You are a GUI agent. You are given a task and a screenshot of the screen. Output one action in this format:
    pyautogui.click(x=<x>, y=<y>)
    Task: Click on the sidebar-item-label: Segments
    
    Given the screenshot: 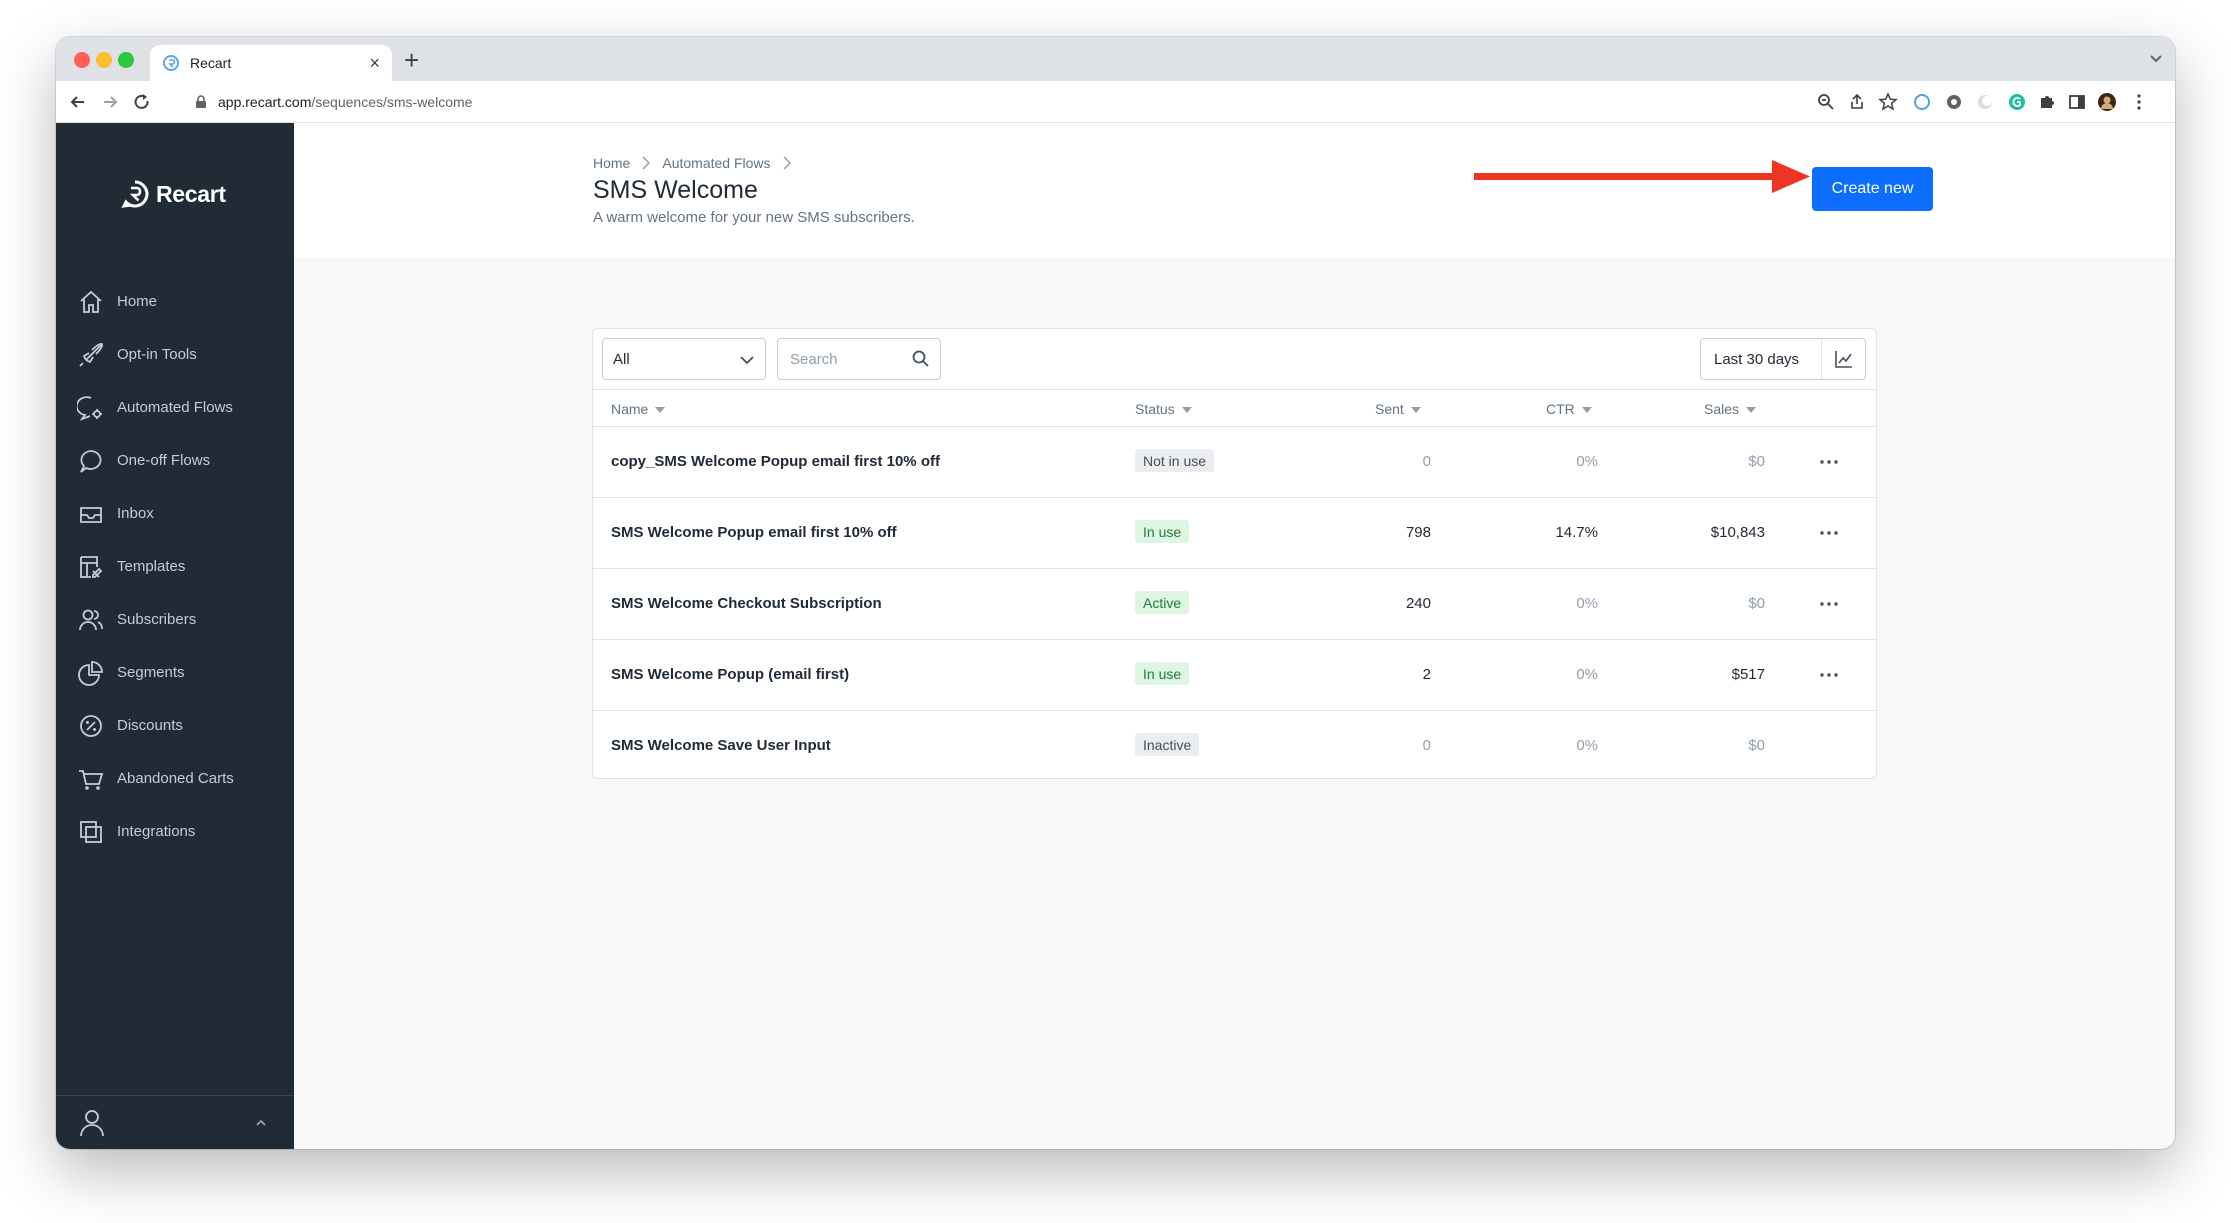 What is the action you would take?
    pyautogui.click(x=151, y=672)
    